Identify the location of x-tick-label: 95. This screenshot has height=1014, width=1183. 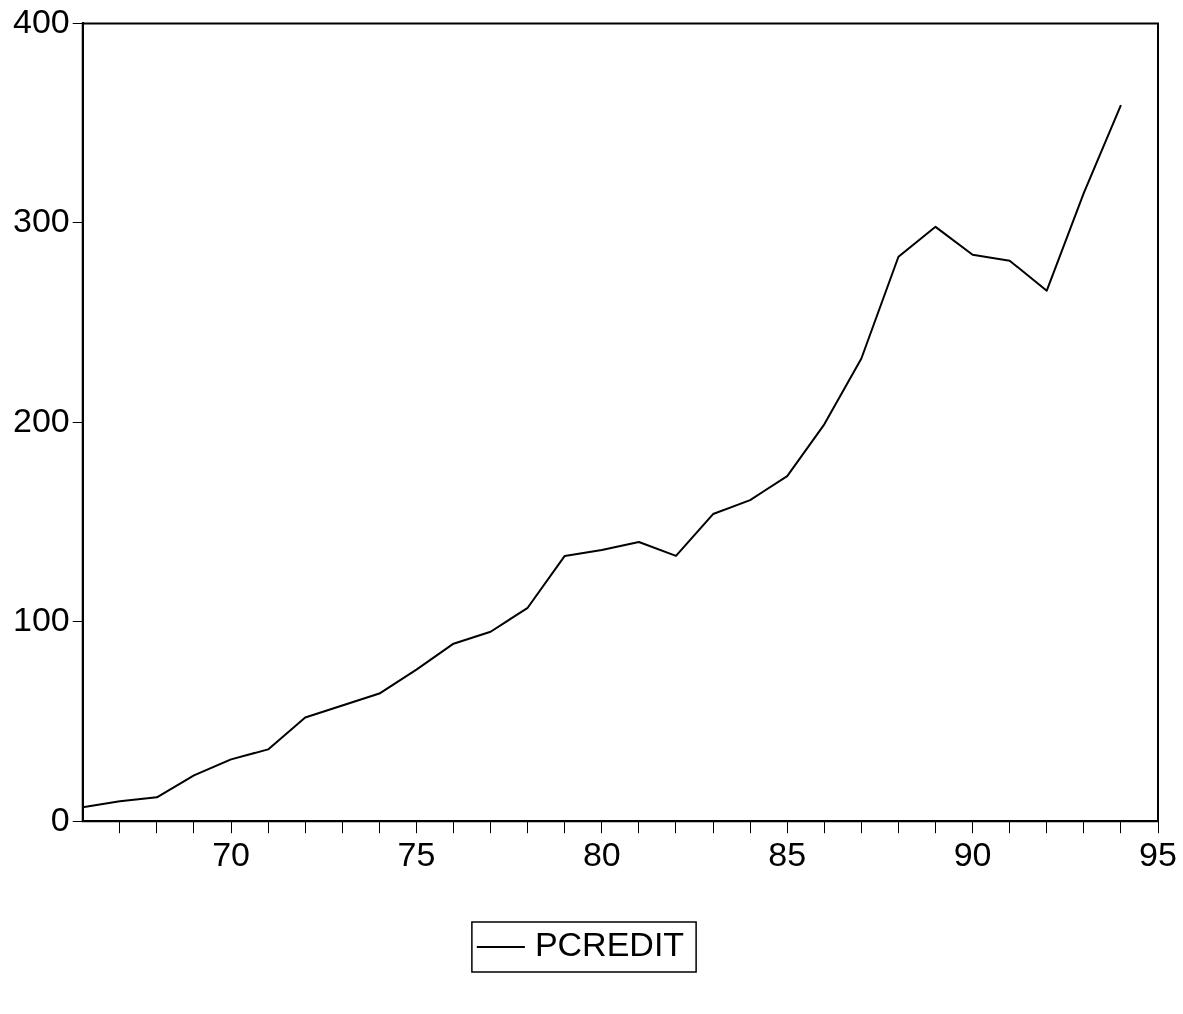
(1158, 853).